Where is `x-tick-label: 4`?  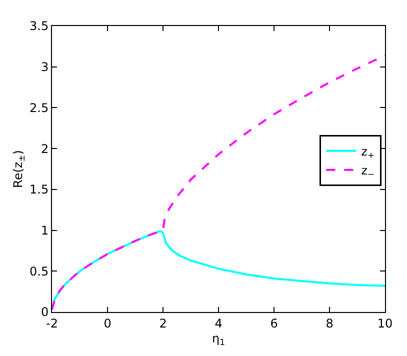 x-tick-label: 4 is located at coordinates (218, 323).